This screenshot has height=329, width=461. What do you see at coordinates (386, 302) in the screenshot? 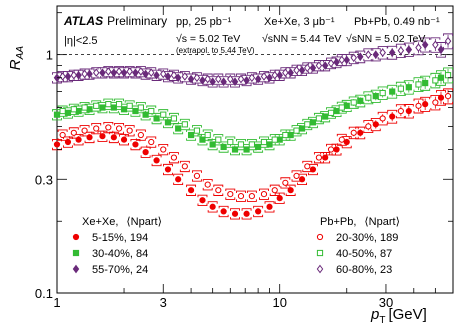
I see `x-tick-label: 30` at bounding box center [386, 302].